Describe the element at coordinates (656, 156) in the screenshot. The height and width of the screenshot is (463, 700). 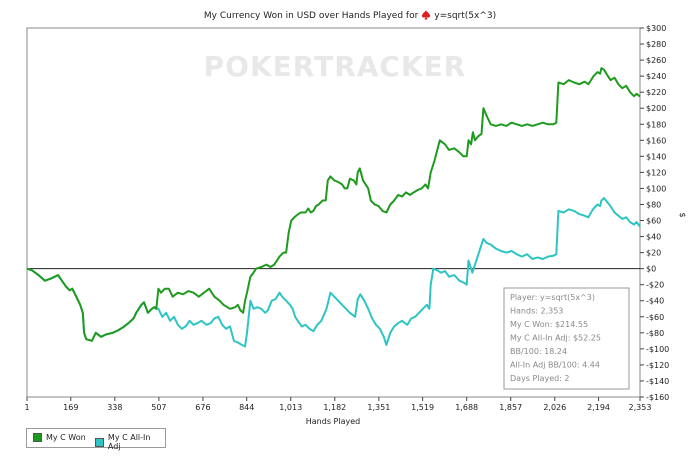
I see `y-tick-label: $140` at that location.